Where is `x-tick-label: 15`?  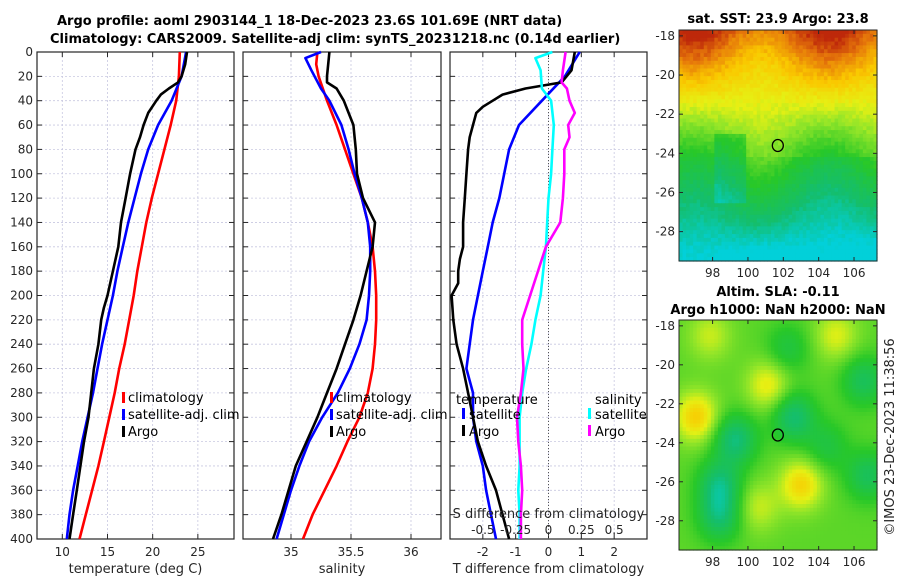
x-tick-label: 15 is located at coordinates (107, 552).